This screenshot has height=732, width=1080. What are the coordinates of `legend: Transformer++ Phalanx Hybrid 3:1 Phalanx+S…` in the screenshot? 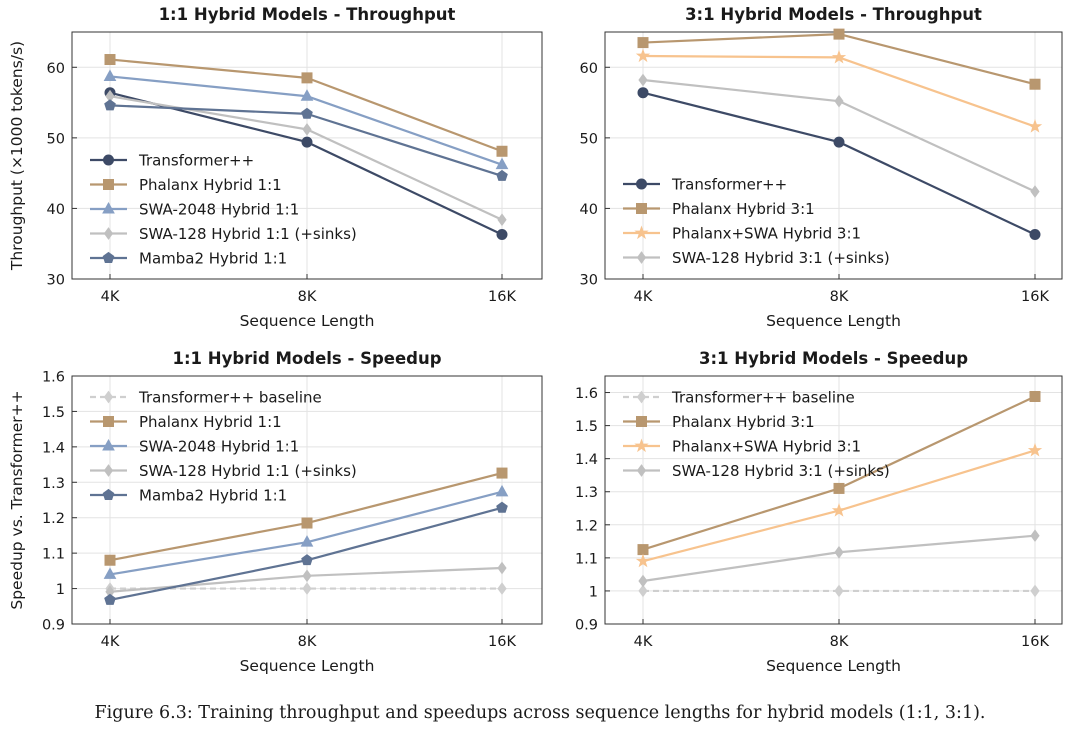 It's located at (756, 221).